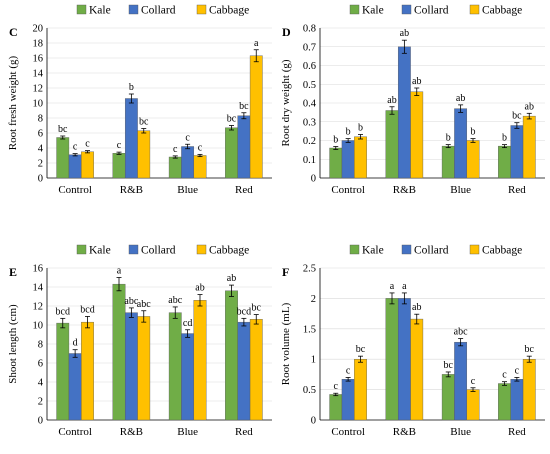 Image resolution: width=550 pixels, height=454 pixels. What do you see at coordinates (38, 89) in the screenshot?
I see `y-tick-label: 12` at bounding box center [38, 89].